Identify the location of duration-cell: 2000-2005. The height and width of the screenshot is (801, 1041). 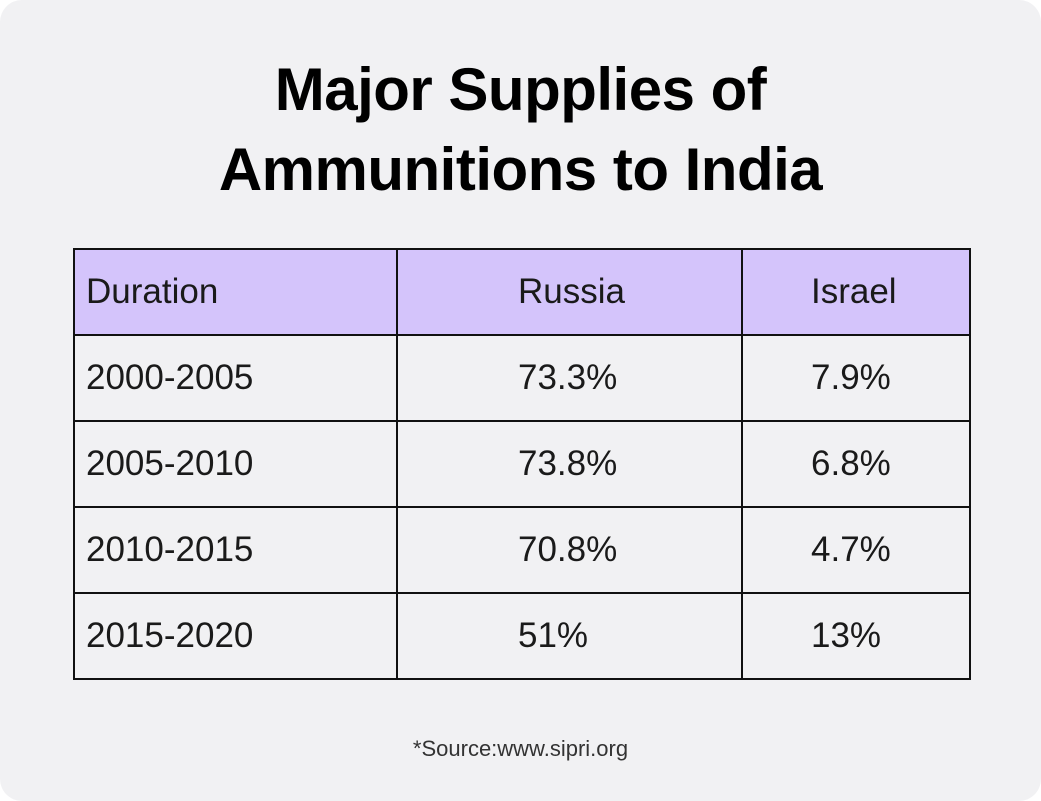
(235, 378).